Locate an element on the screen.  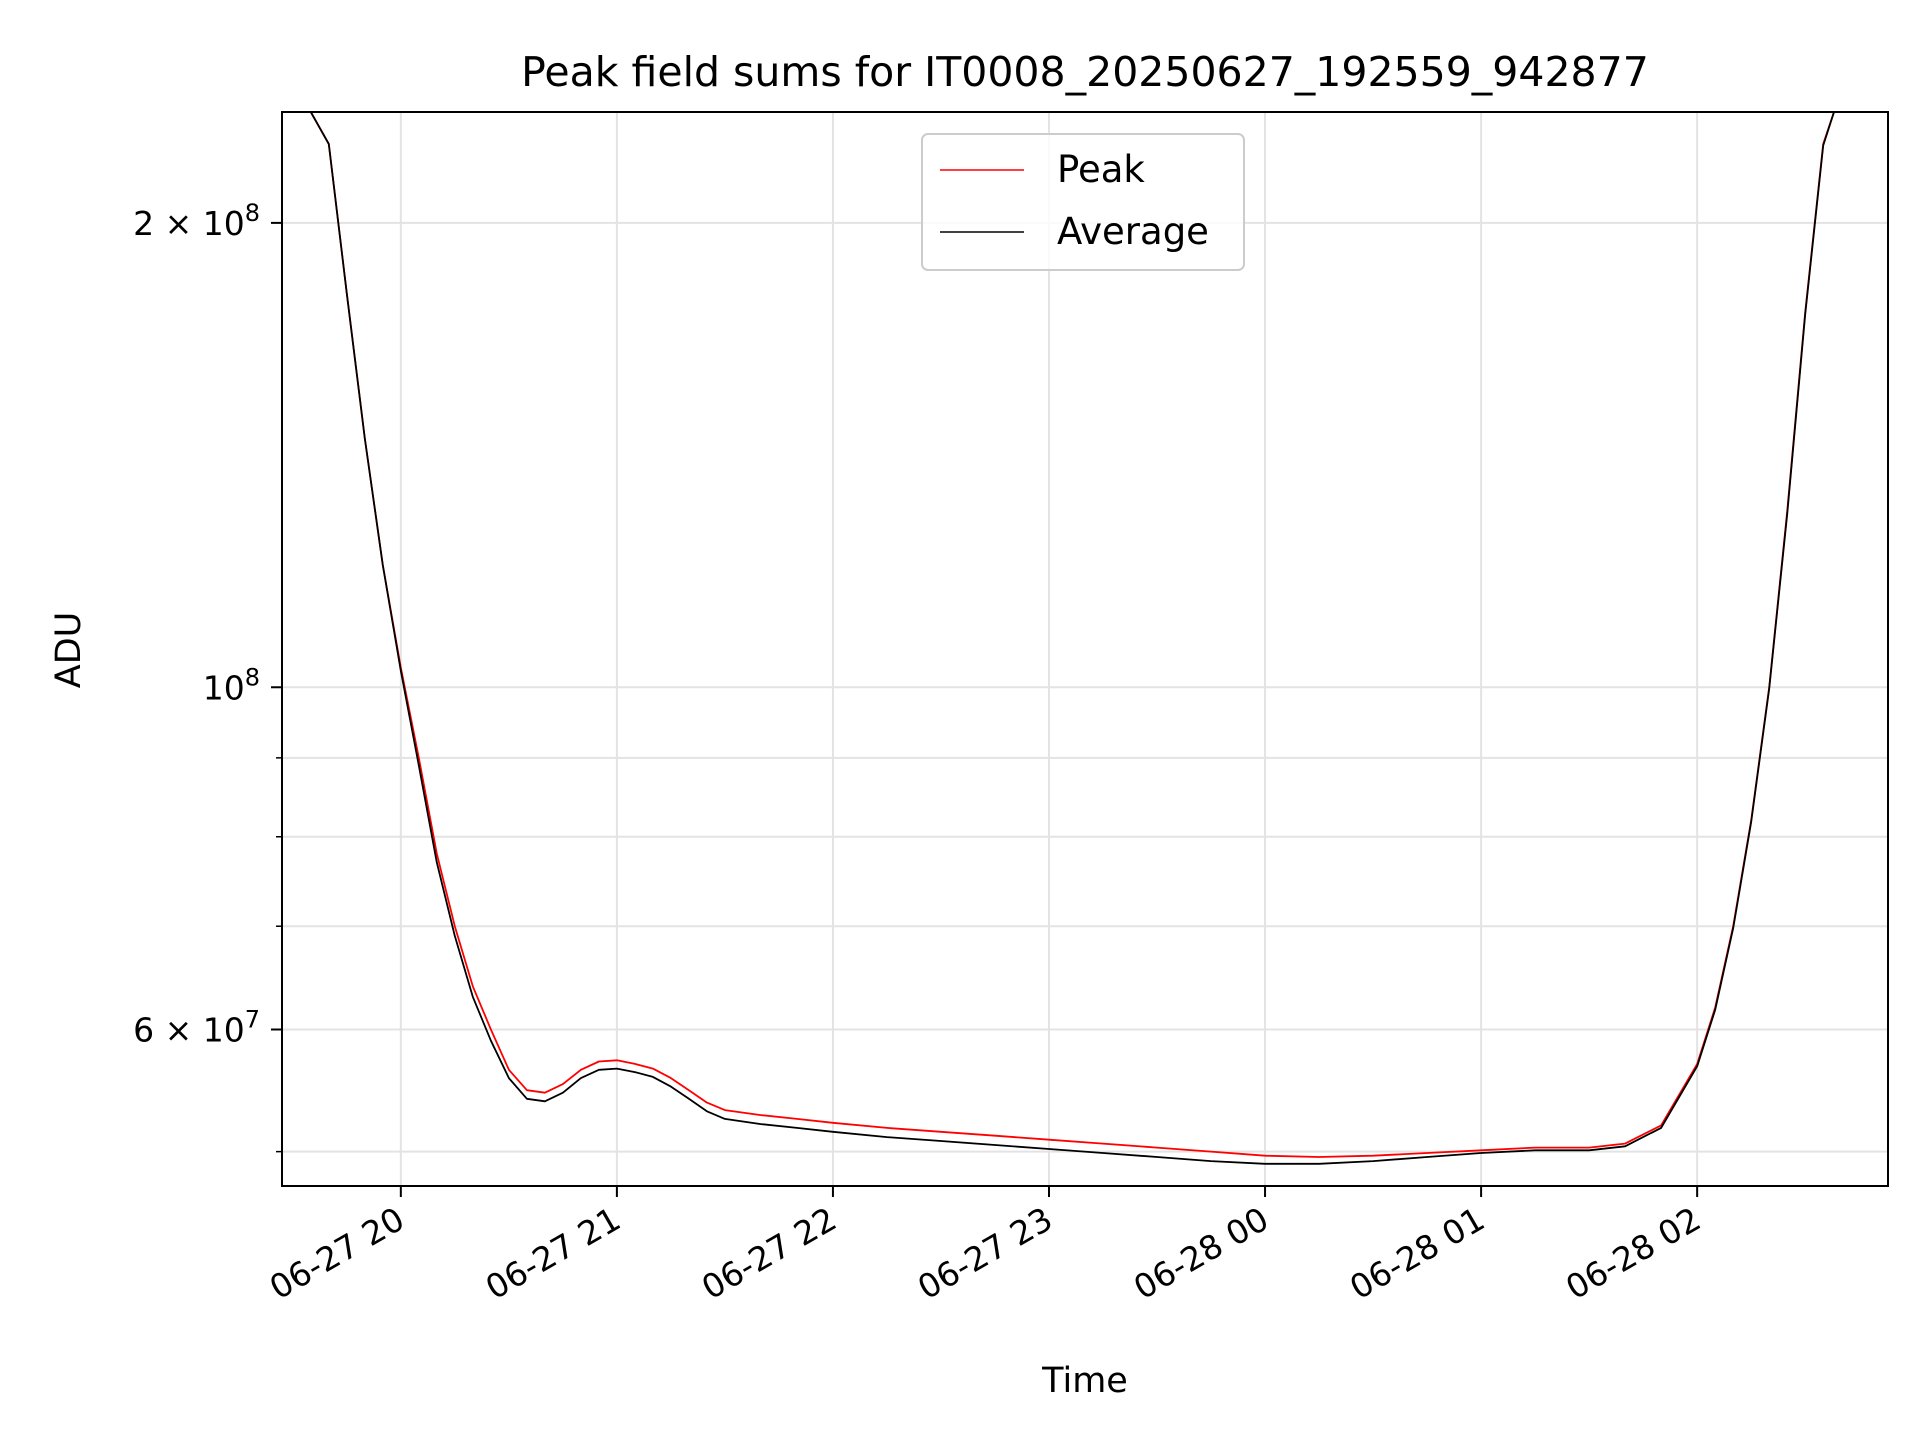
y-tick-label: 6 × 107 is located at coordinates (196, 1027).